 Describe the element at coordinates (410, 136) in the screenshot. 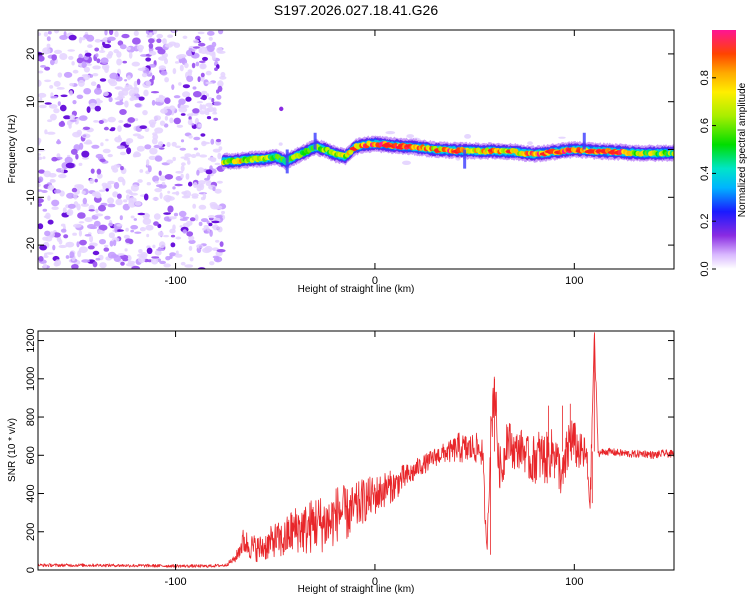

I see `faint-blob` at that location.